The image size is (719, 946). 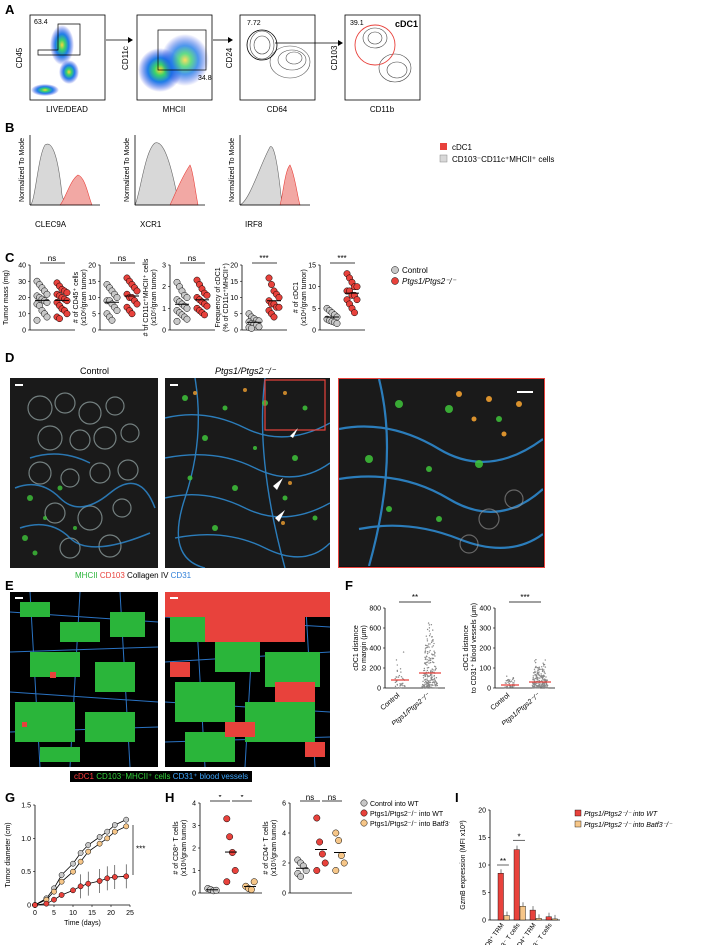 What do you see at coordinates (284, 894) in the screenshot?
I see `tick-label: 0` at bounding box center [284, 894].